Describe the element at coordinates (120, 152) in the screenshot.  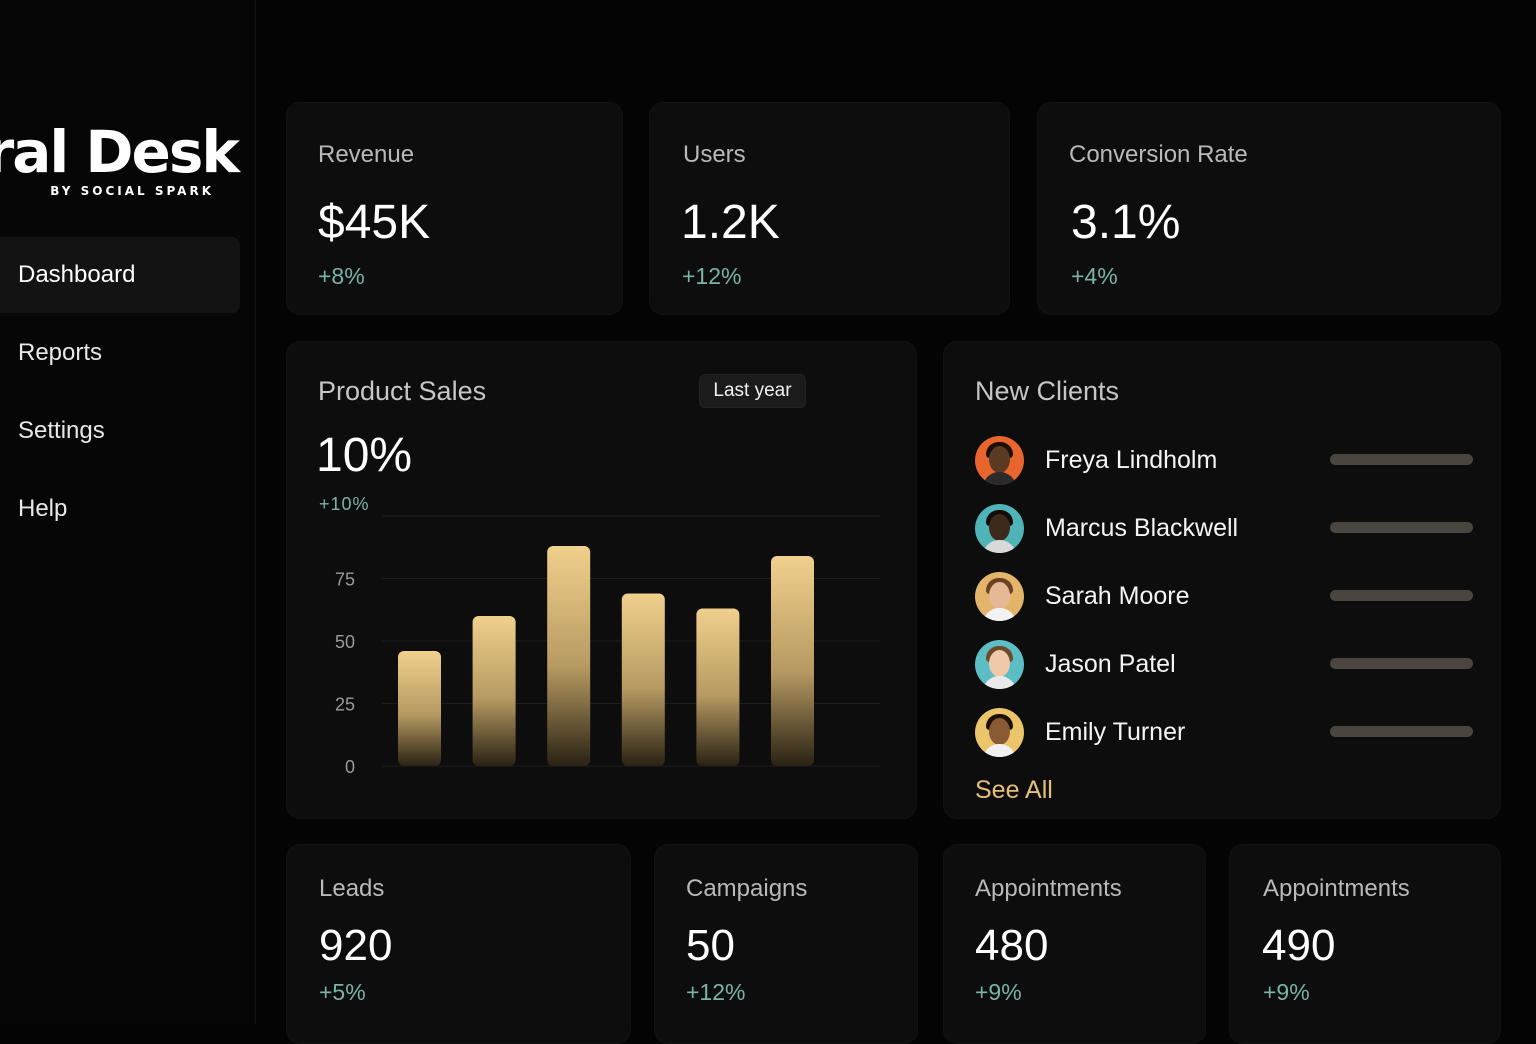
I see `brand-title: iral Desk` at that location.